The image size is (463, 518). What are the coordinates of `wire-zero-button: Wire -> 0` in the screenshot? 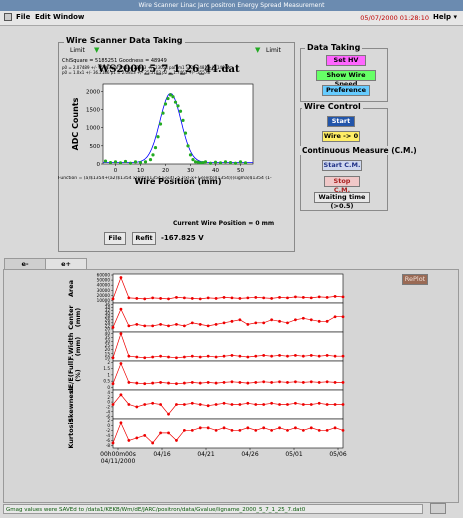 It's located at (341, 136).